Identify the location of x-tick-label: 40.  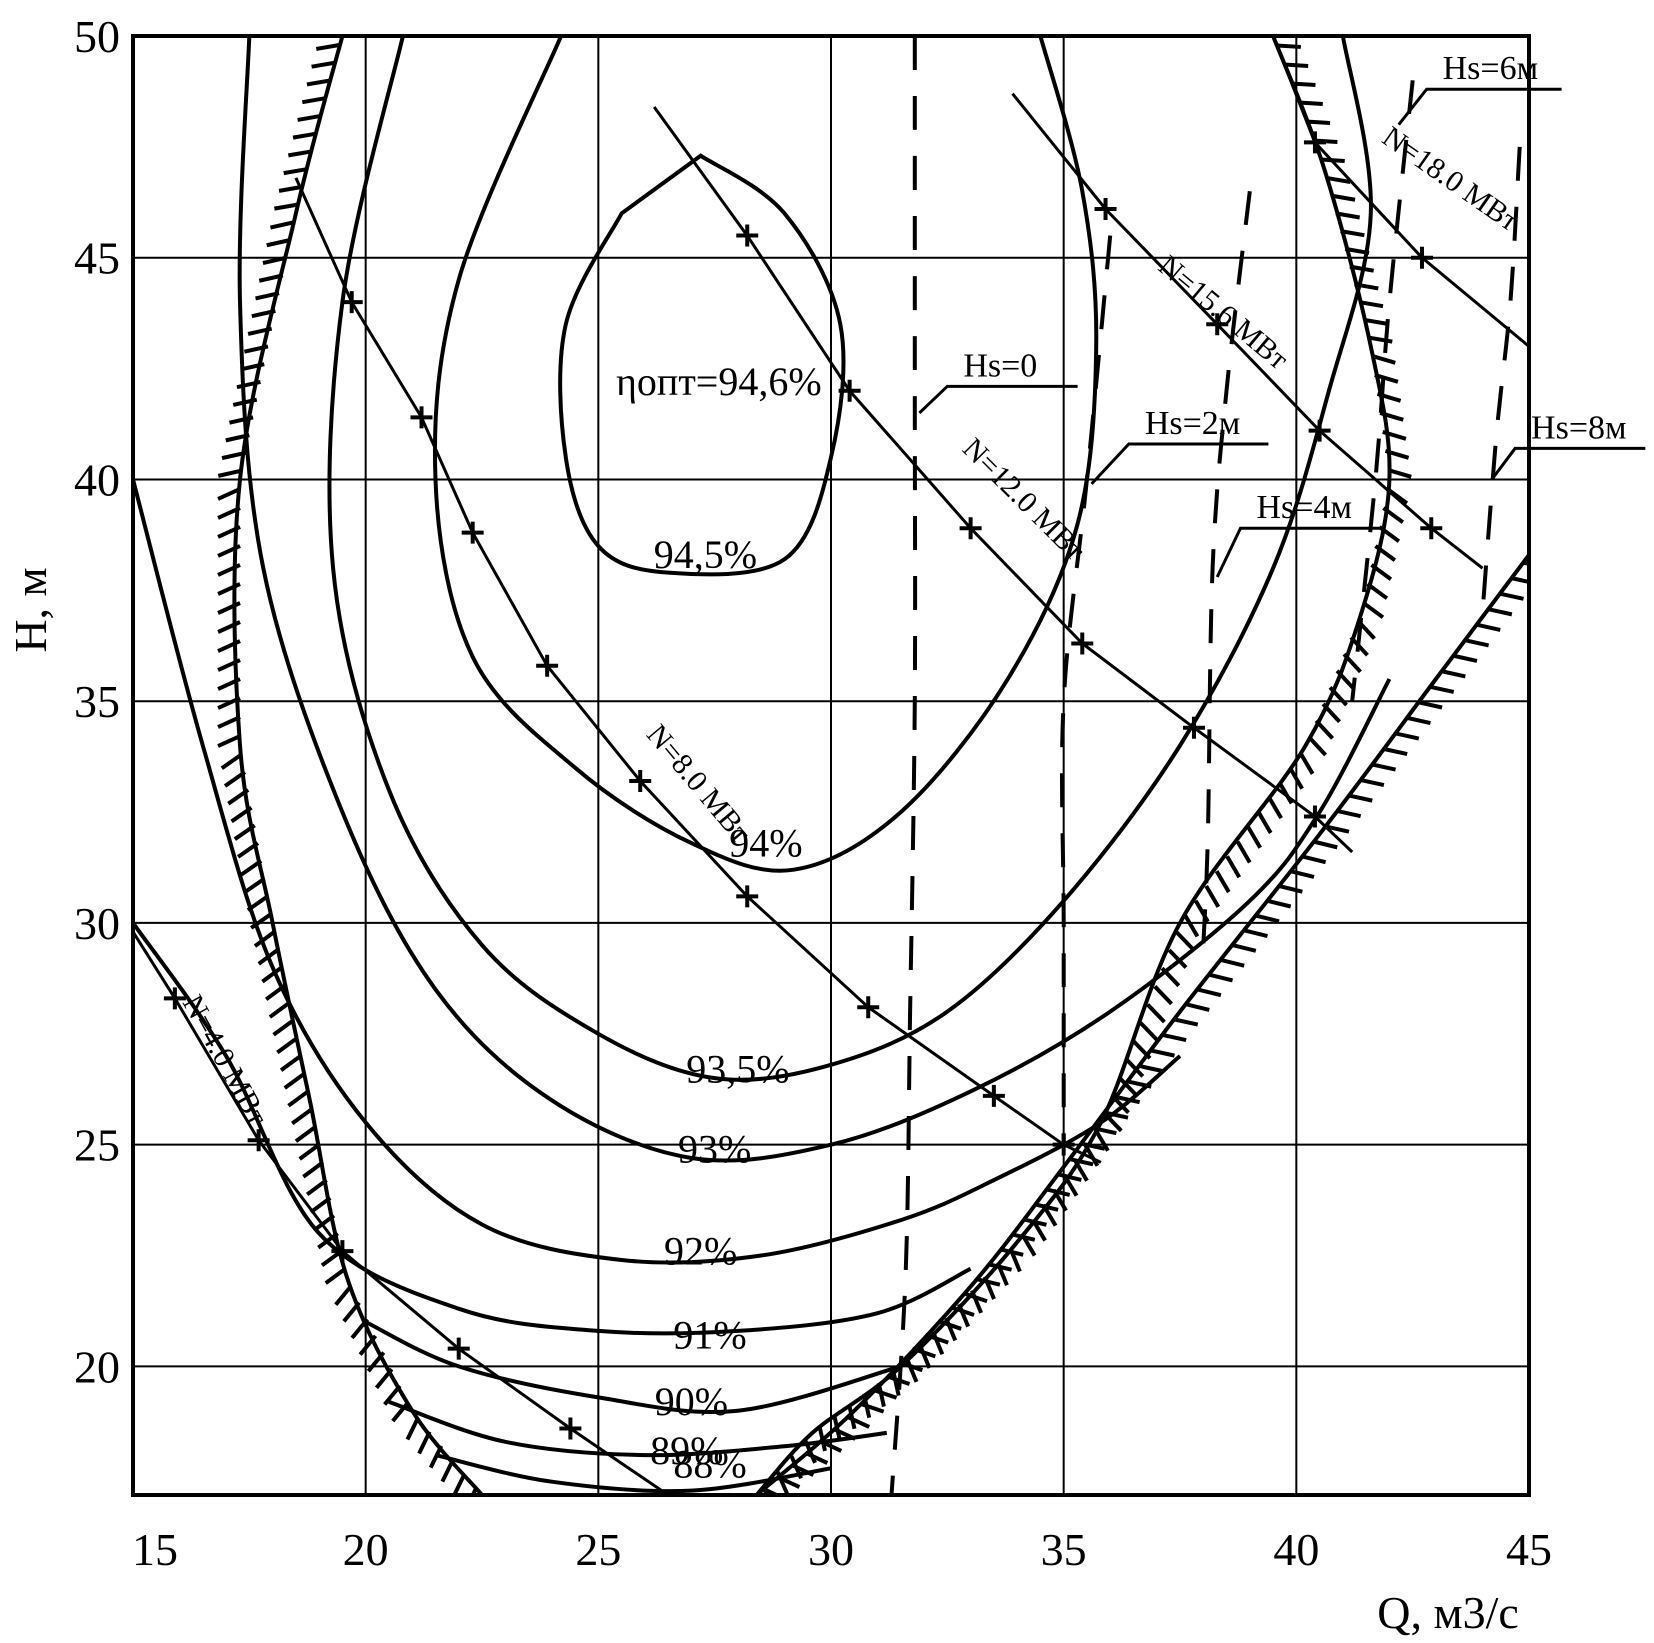
(1296, 1549).